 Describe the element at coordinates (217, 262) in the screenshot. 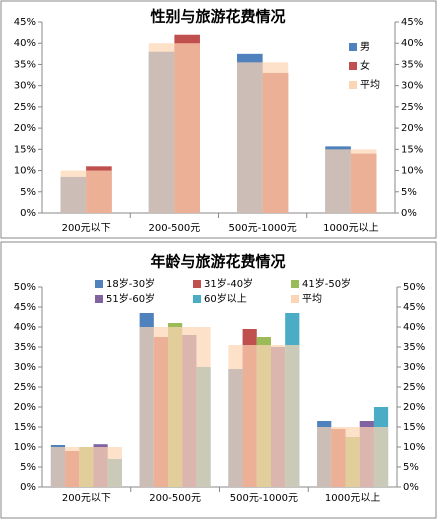

I see `chart-title: 年龄与旅游花费情况` at that location.